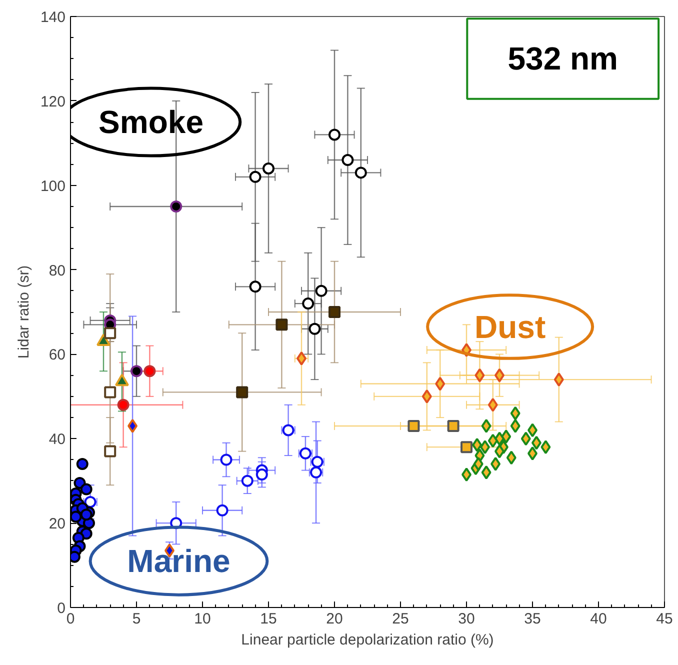 The width and height of the screenshot is (678, 665). I want to click on y-tick-label: 140, so click(53, 17).